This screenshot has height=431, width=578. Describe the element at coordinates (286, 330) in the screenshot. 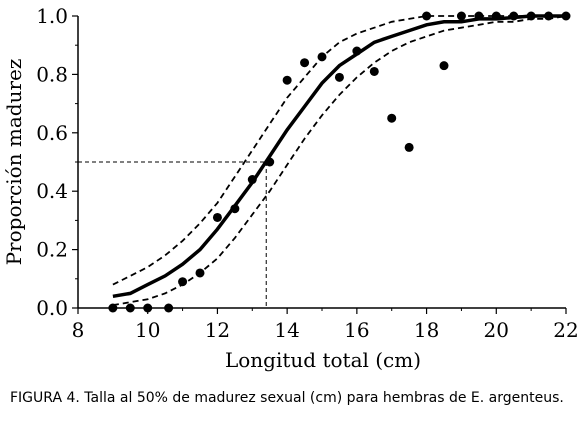

I see `x-tick-label-3: 14` at that location.